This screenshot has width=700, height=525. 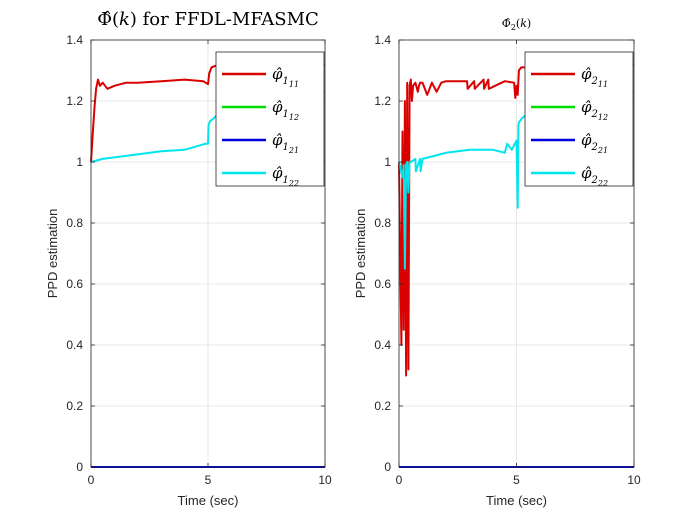 I want to click on legend-label: φ̂221, so click(x=594, y=143).